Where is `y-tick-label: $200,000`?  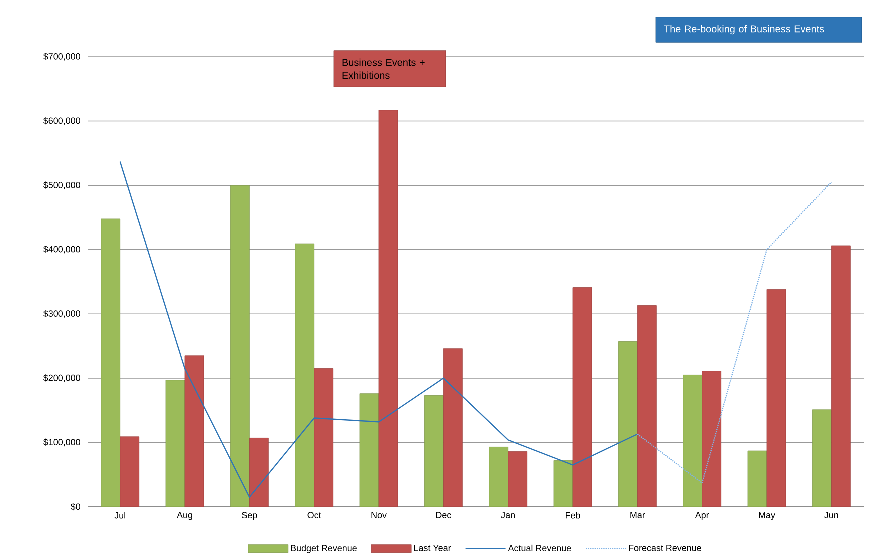 y-tick-label: $200,000 is located at coordinates (62, 378).